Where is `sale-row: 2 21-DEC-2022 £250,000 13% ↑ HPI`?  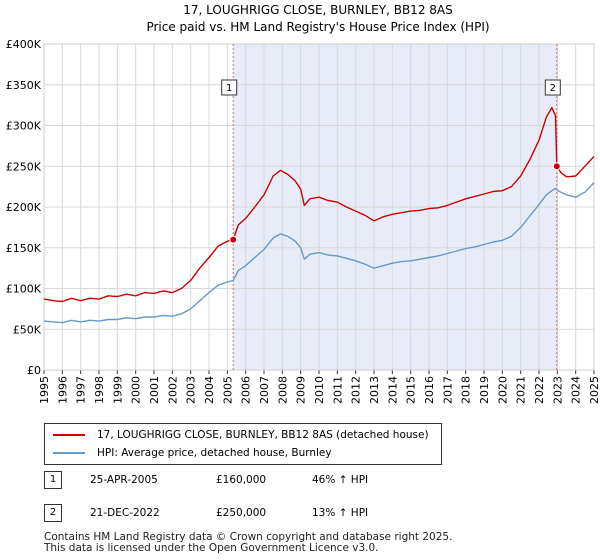
sale-row: 2 21-DEC-2022 £250,000 13% ↑ HPI is located at coordinates (314, 513).